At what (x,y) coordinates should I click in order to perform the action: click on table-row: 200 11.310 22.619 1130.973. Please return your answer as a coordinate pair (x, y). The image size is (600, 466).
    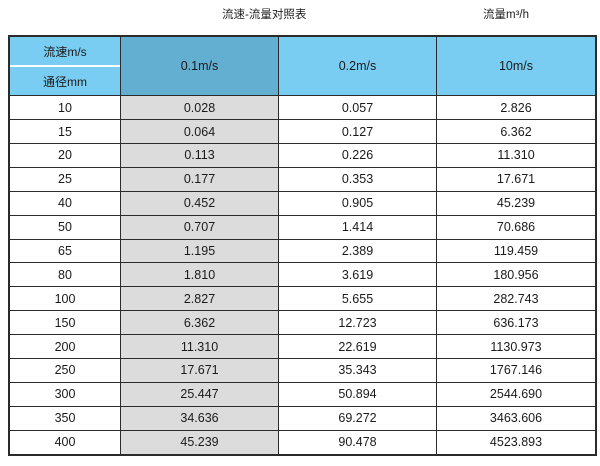
    Looking at the image, I should click on (302, 347).